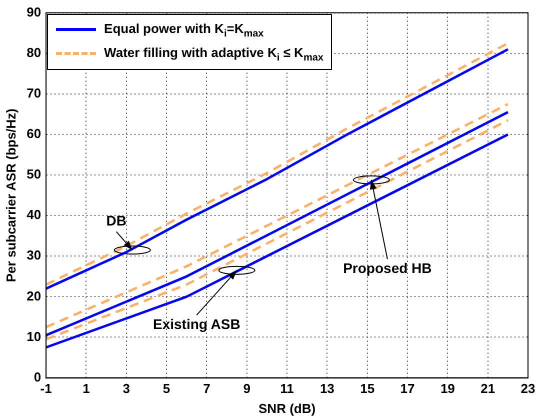  What do you see at coordinates (34, 214) in the screenshot?
I see `y-tick-label: 40` at bounding box center [34, 214].